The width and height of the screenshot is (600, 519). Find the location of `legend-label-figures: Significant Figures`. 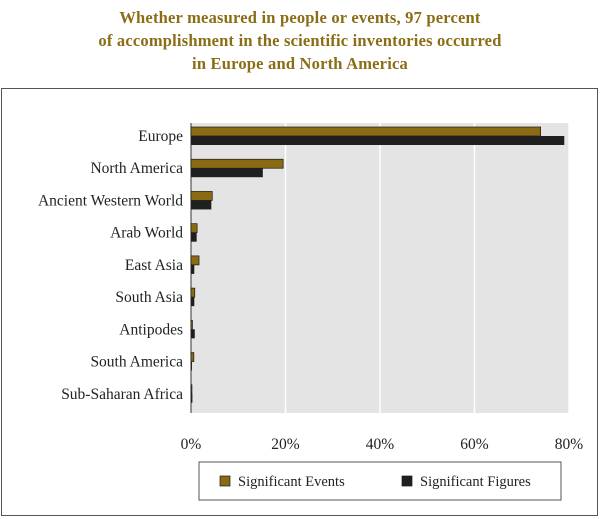

legend-label-figures: Significant Figures is located at coordinates (475, 482).